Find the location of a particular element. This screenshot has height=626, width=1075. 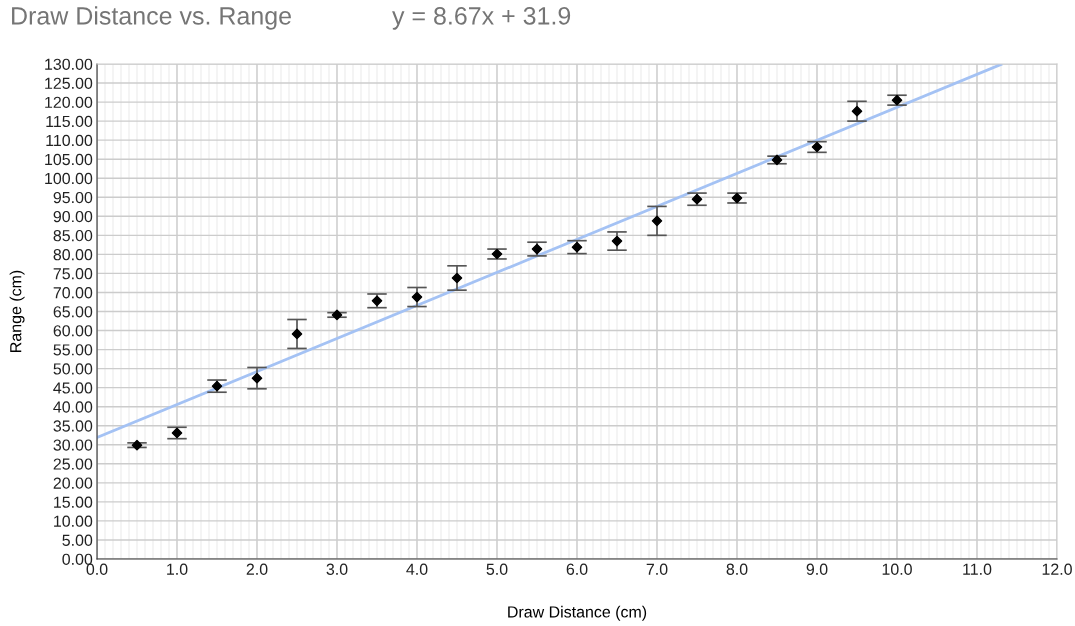

x-tick-label: 8.0 is located at coordinates (737, 569).